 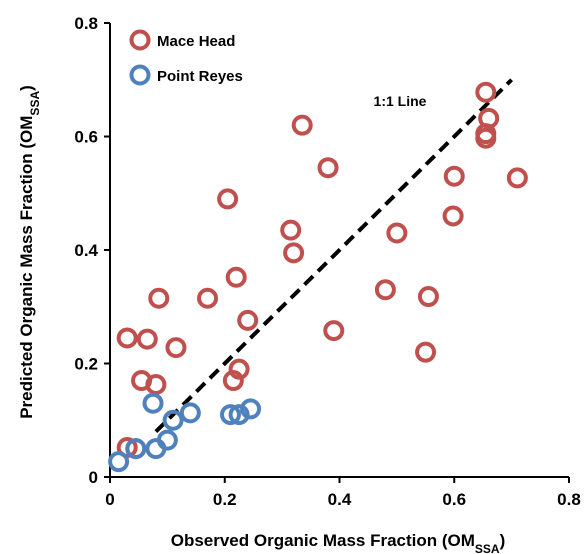 What do you see at coordinates (140, 75) in the screenshot?
I see `legend-marker-point-reyes` at bounding box center [140, 75].